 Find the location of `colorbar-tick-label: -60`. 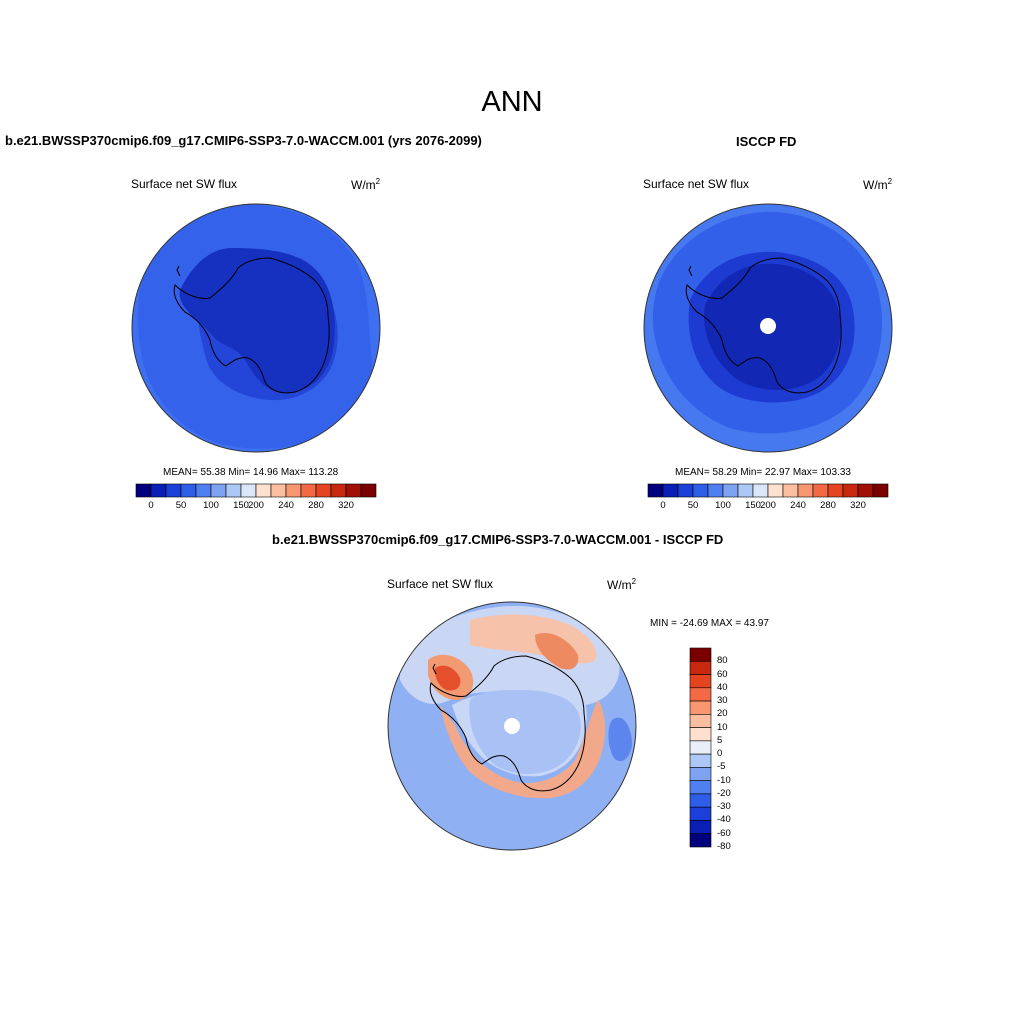

colorbar-tick-label: -60 is located at coordinates (724, 833).